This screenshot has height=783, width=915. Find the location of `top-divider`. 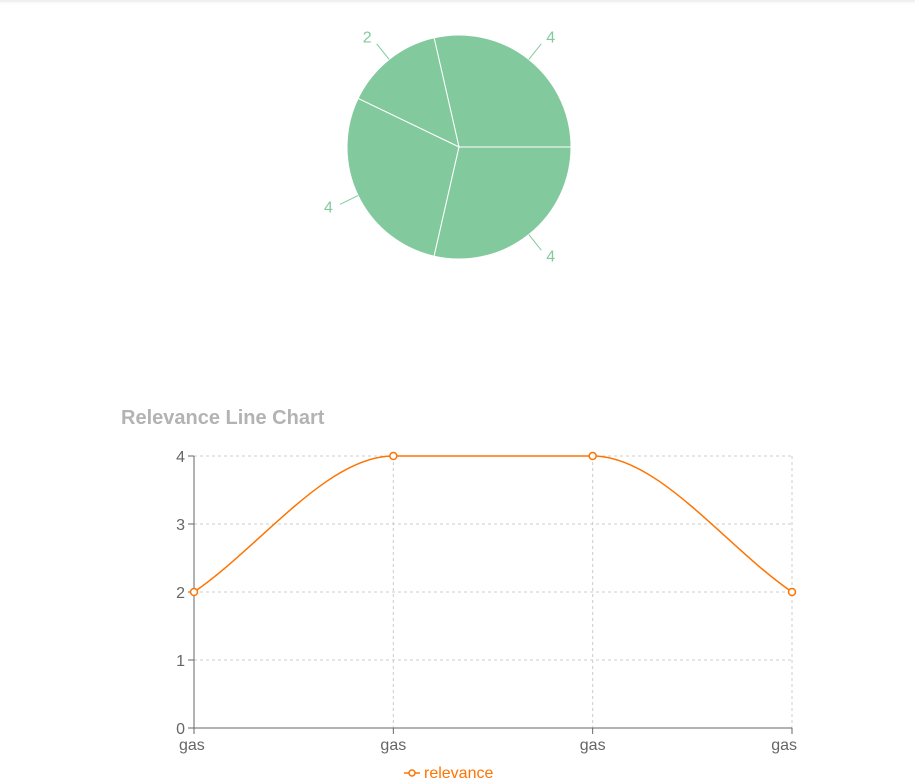

top-divider is located at coordinates (457, 1).